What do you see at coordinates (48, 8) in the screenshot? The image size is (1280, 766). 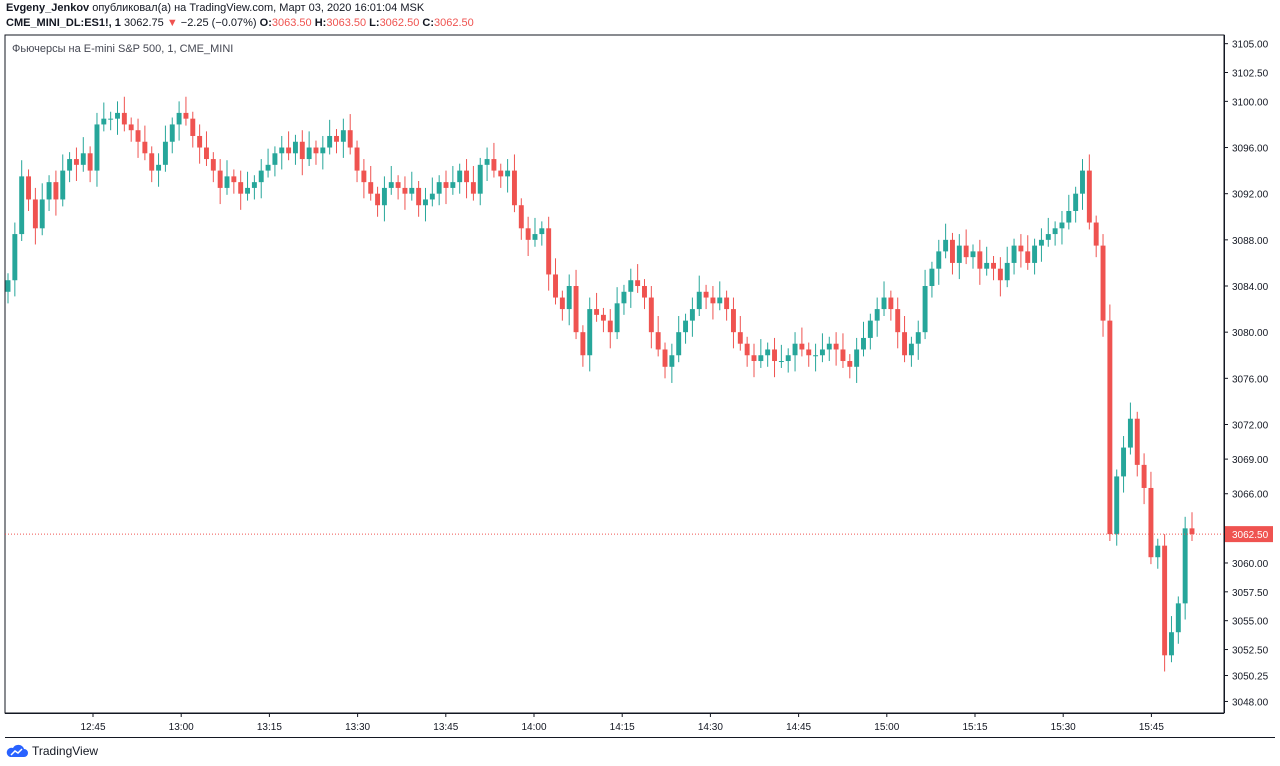 I see `author-name: Evgeny_Jenkov` at bounding box center [48, 8].